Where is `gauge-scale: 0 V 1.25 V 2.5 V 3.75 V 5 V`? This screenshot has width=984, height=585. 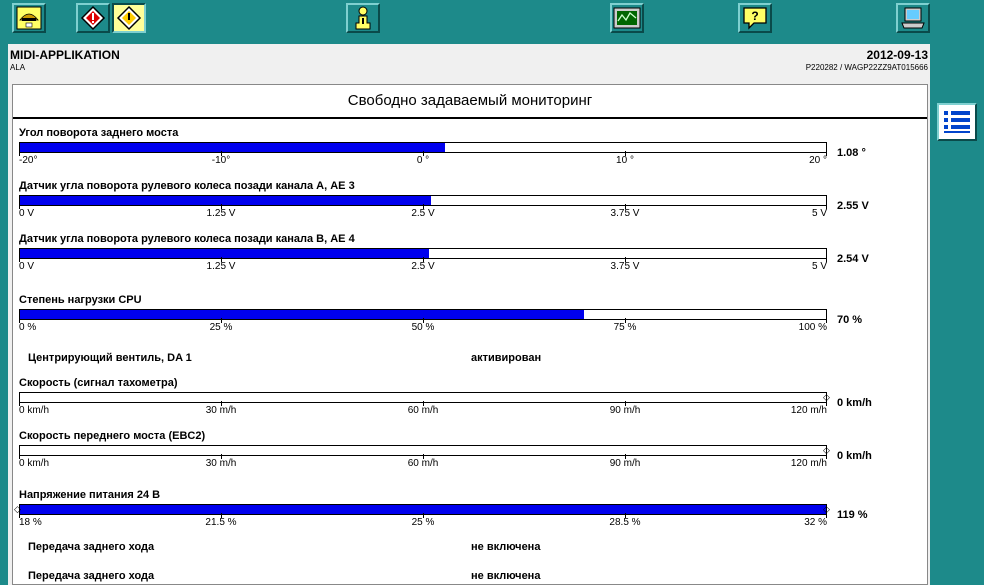
gauge-scale: 0 V 1.25 V 2.5 V 3.75 V 5 V is located at coordinates (423, 212).